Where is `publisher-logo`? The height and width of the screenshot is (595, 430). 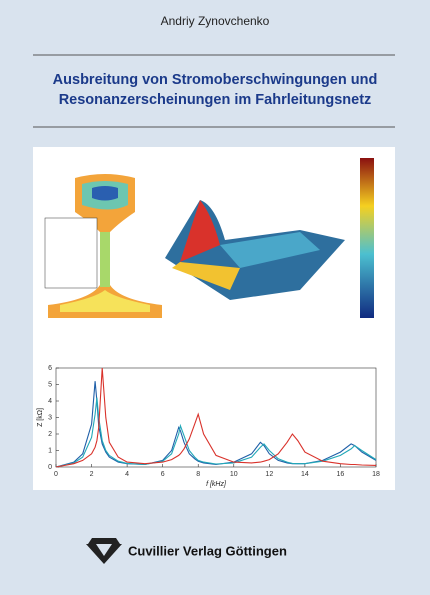
publisher-logo is located at coordinates (104, 551).